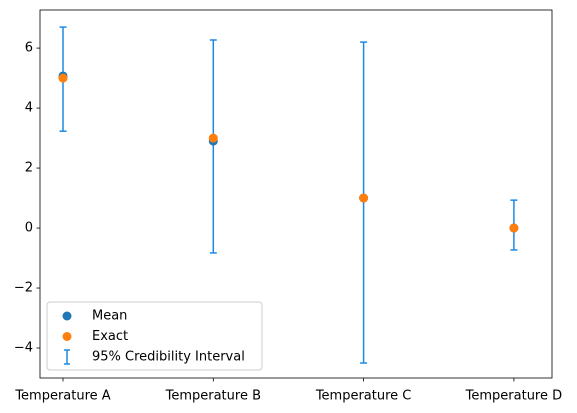 The height and width of the screenshot is (413, 577). Describe the element at coordinates (110, 336) in the screenshot. I see `legend-label: Exact` at that location.